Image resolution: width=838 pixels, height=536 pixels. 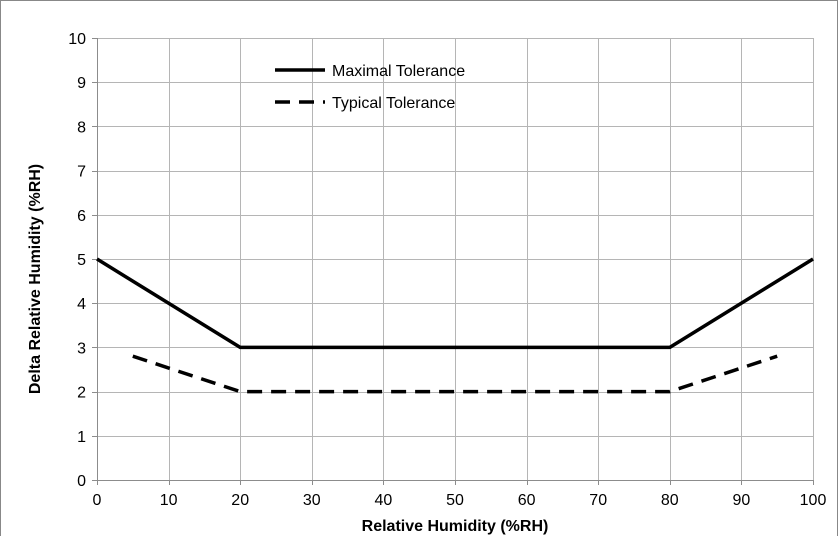 I want to click on x-tick-label: 50, so click(x=455, y=500).